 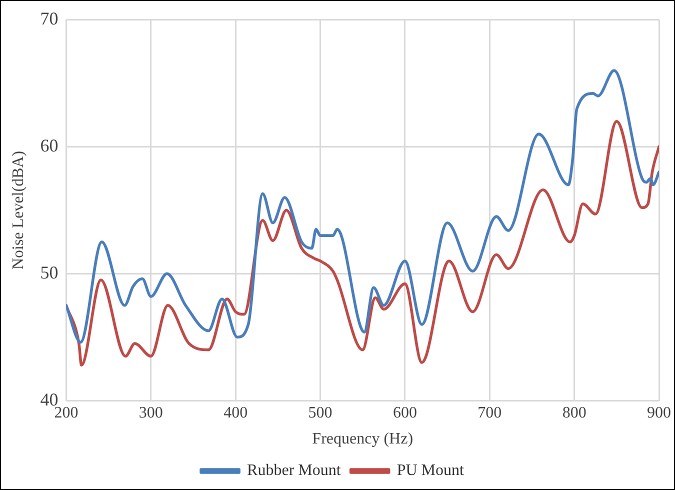 What do you see at coordinates (574, 413) in the screenshot?
I see `x-tick-label: 800` at bounding box center [574, 413].